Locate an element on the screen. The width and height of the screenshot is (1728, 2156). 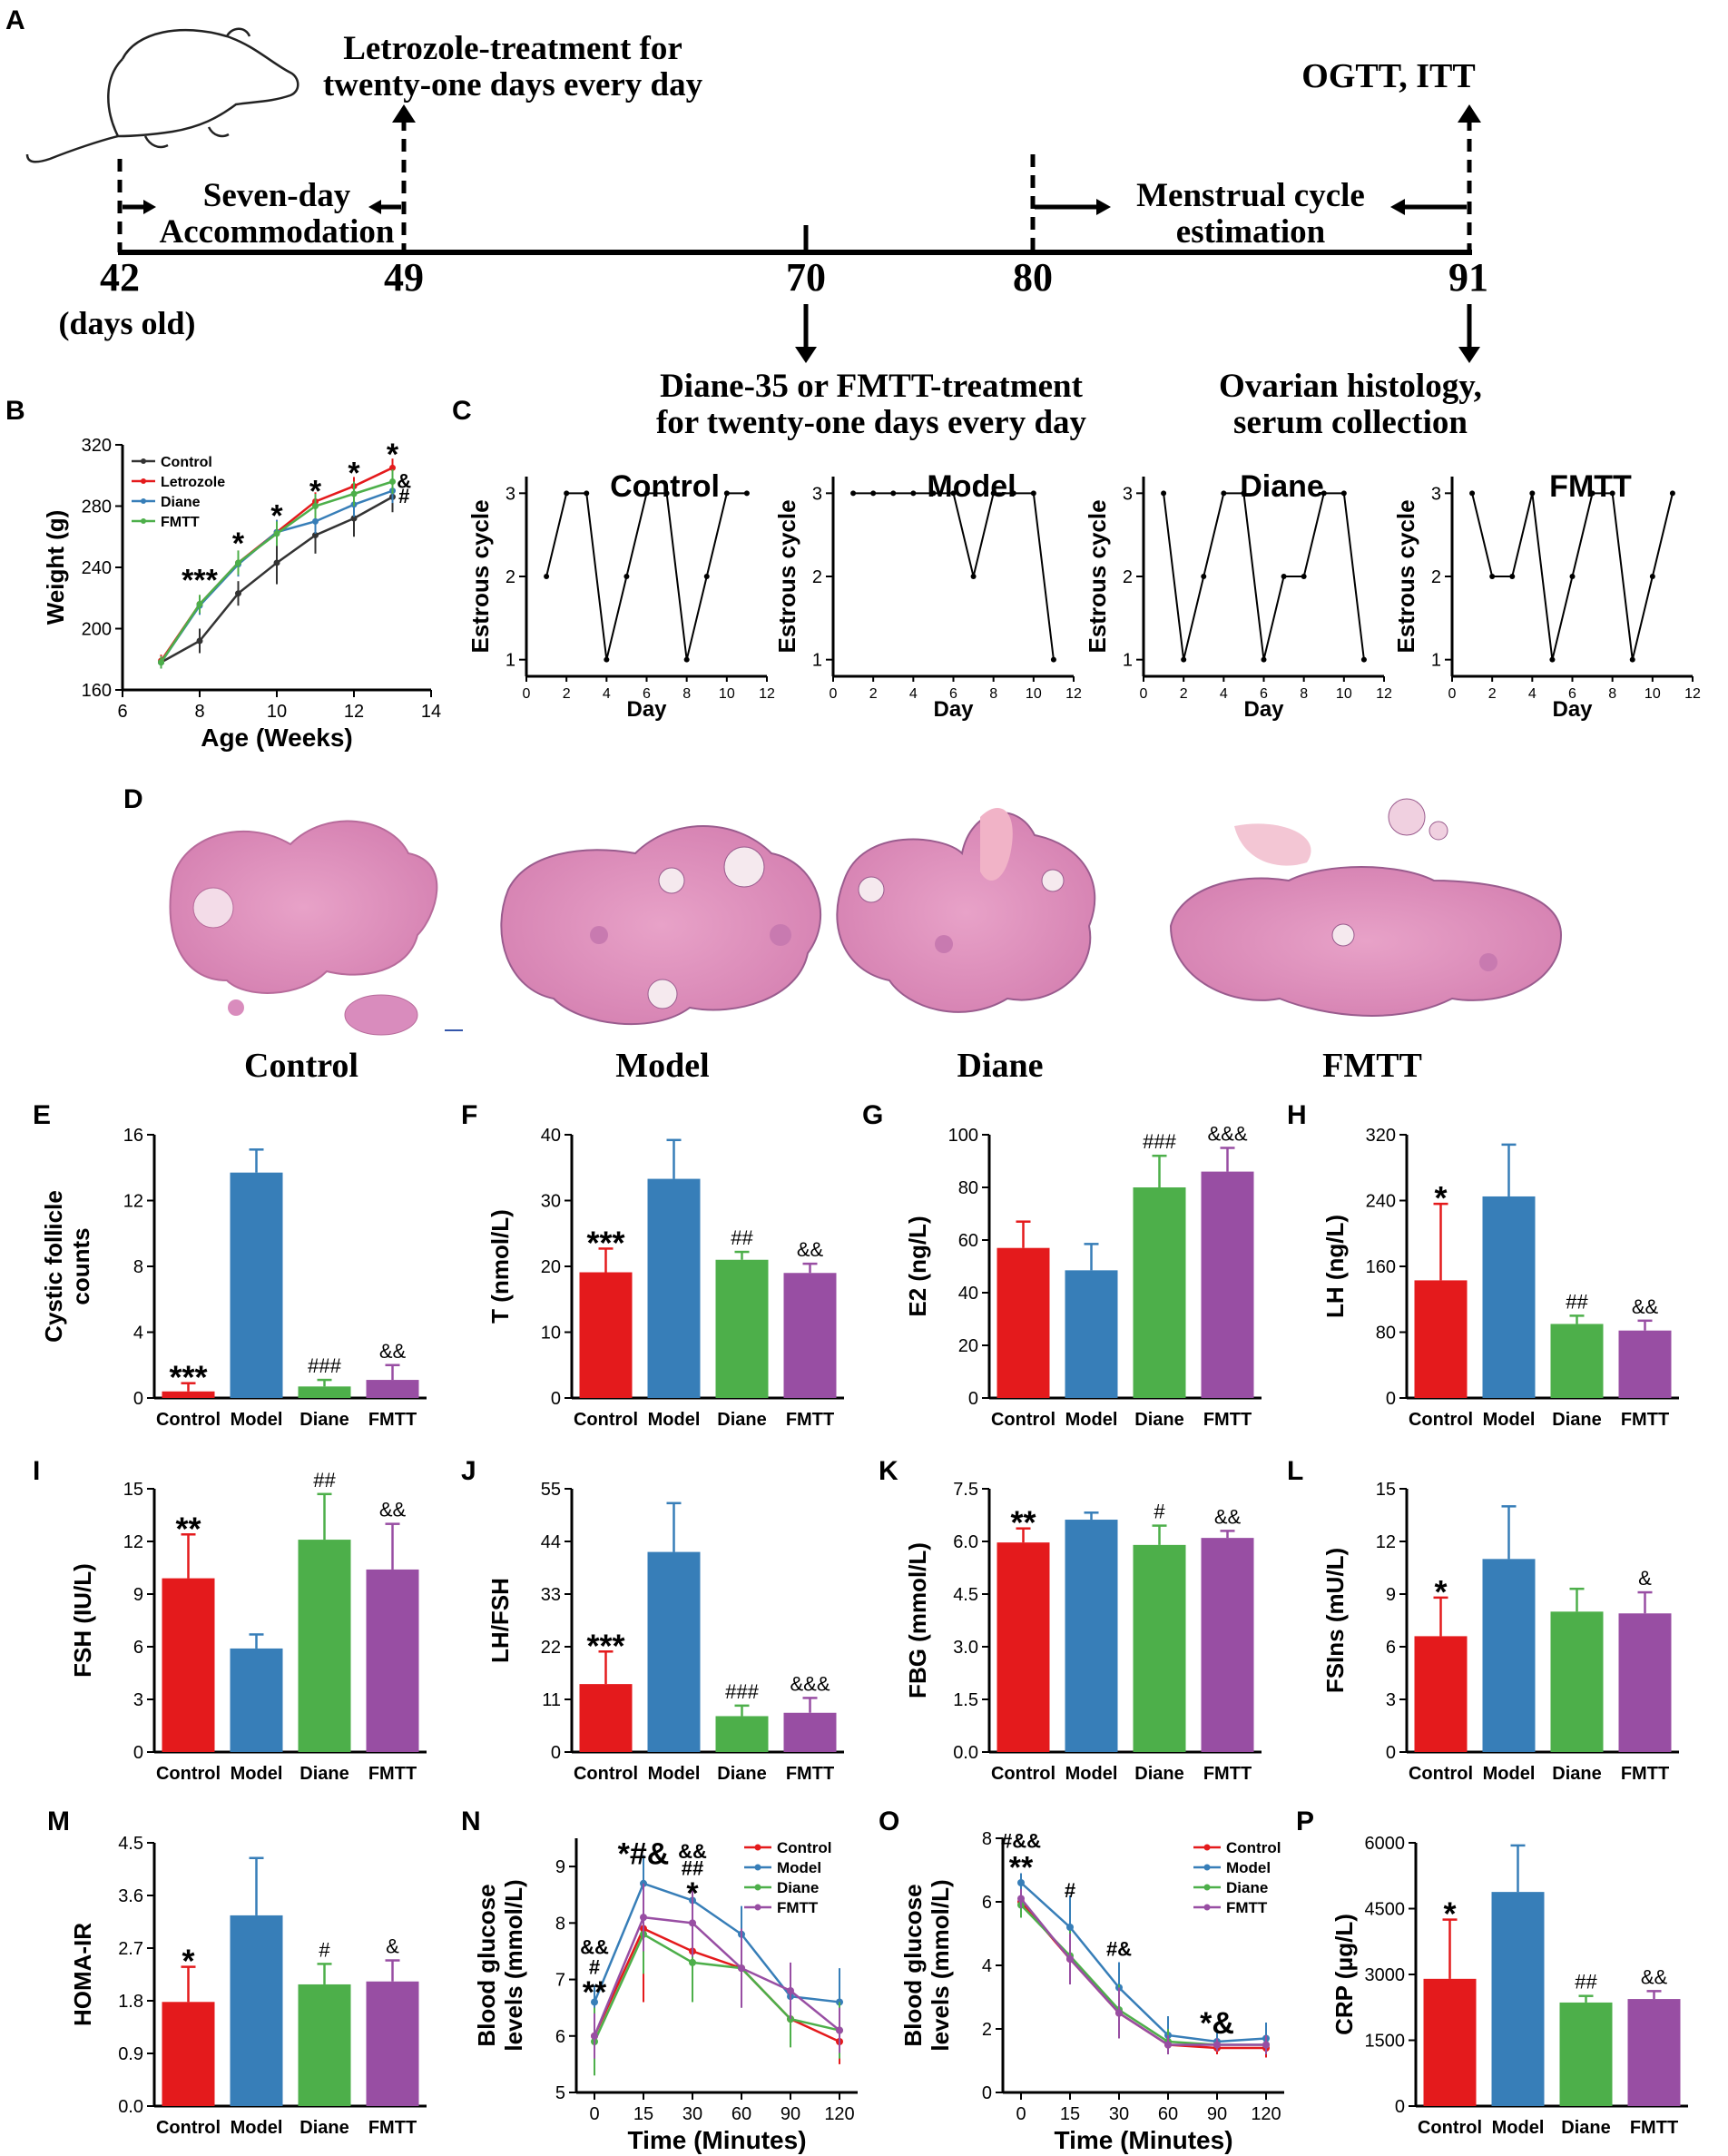
significance-label: # is located at coordinates (324, 1949).